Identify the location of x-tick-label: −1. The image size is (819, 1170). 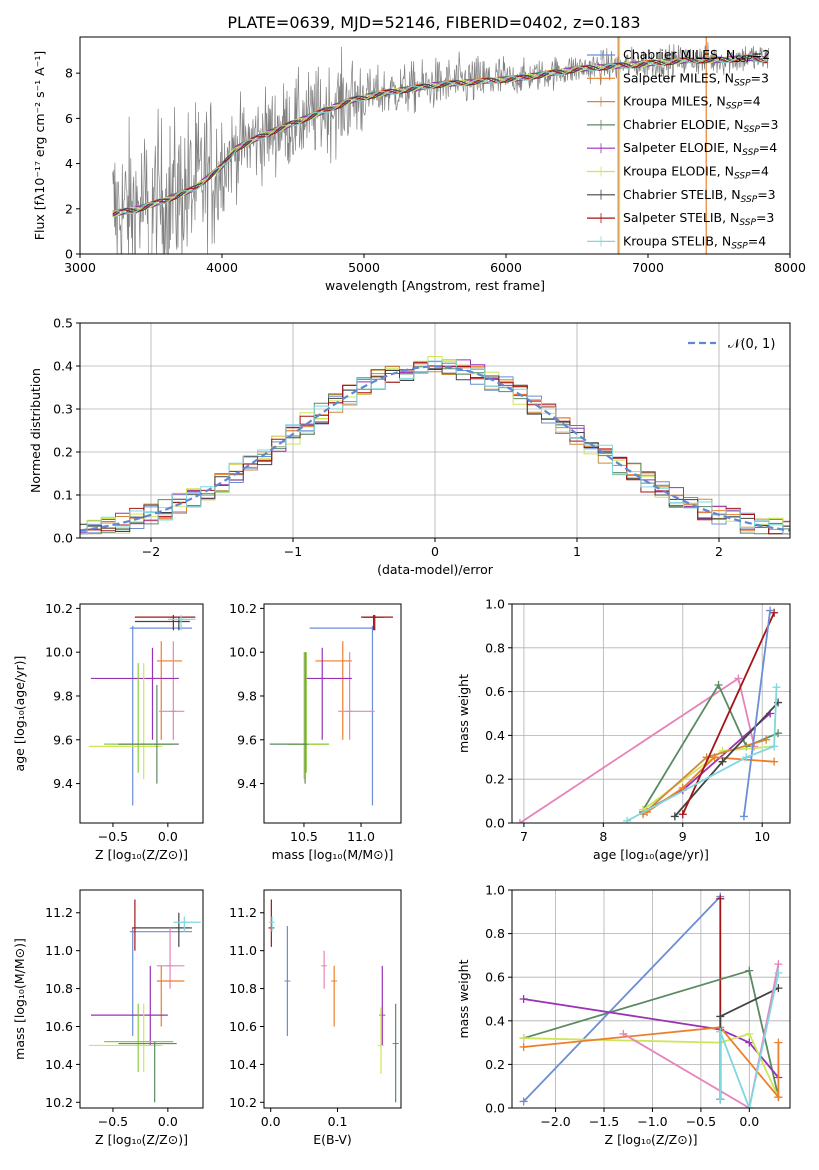
(293, 551).